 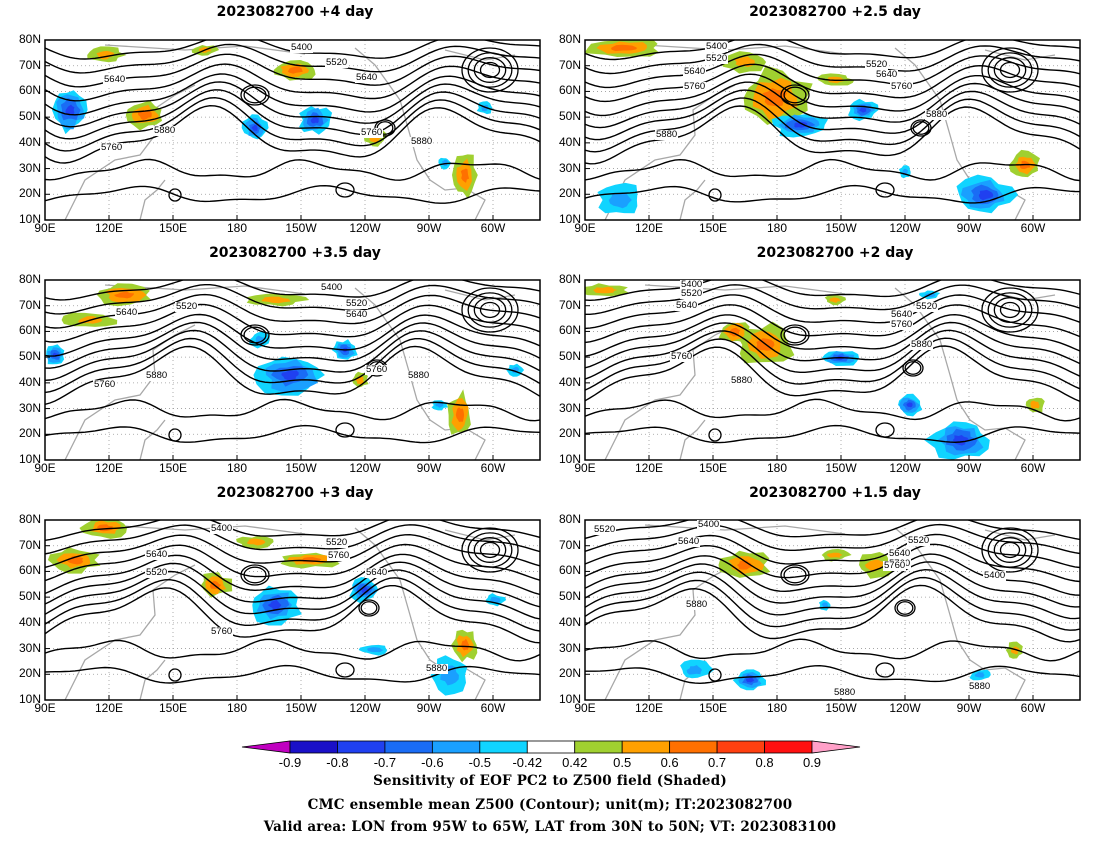 I want to click on panel-title: 2023082700 +3.5 day, so click(x=295, y=253).